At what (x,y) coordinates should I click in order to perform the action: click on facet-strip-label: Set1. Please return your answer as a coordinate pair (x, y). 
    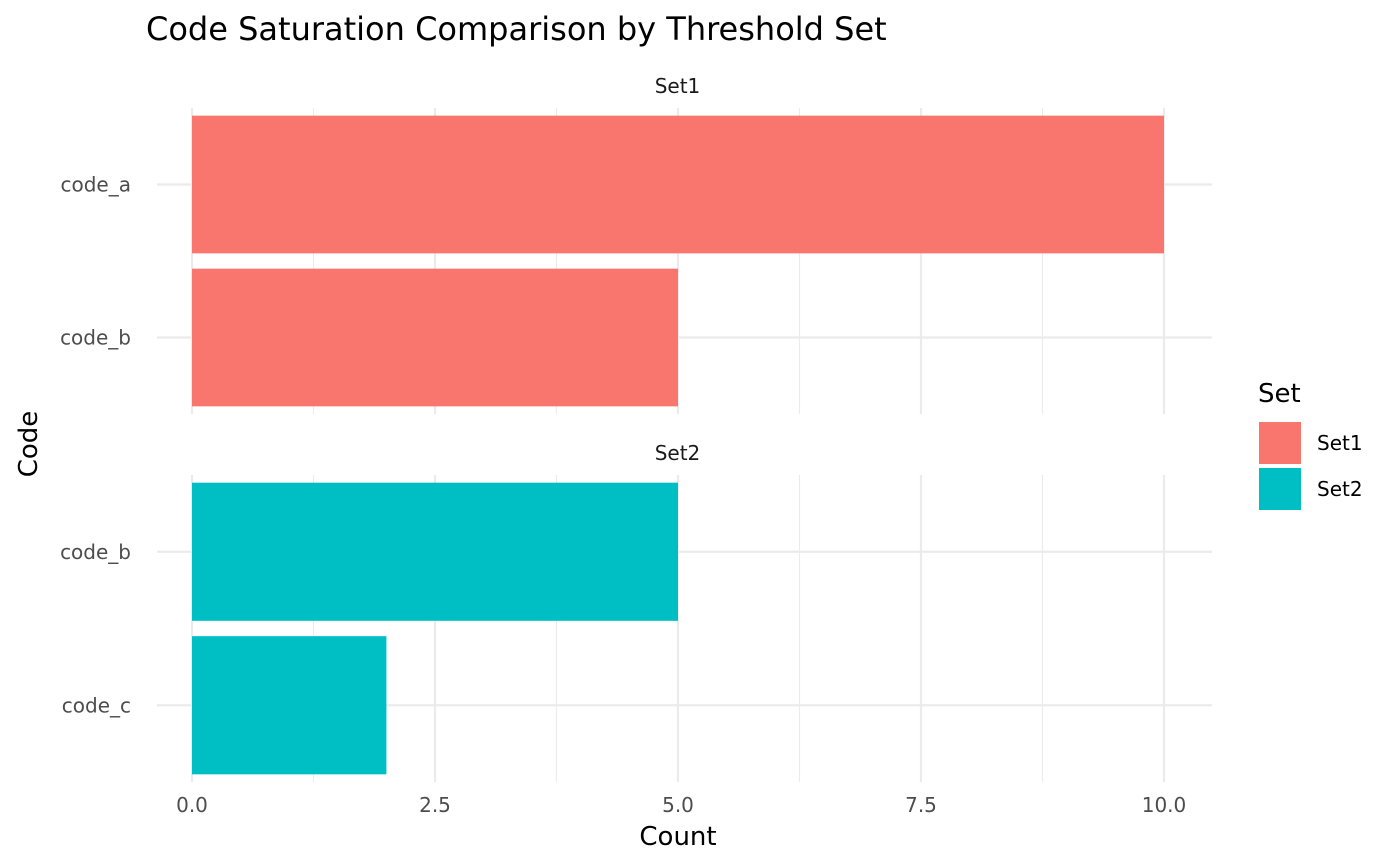
    Looking at the image, I should click on (678, 86).